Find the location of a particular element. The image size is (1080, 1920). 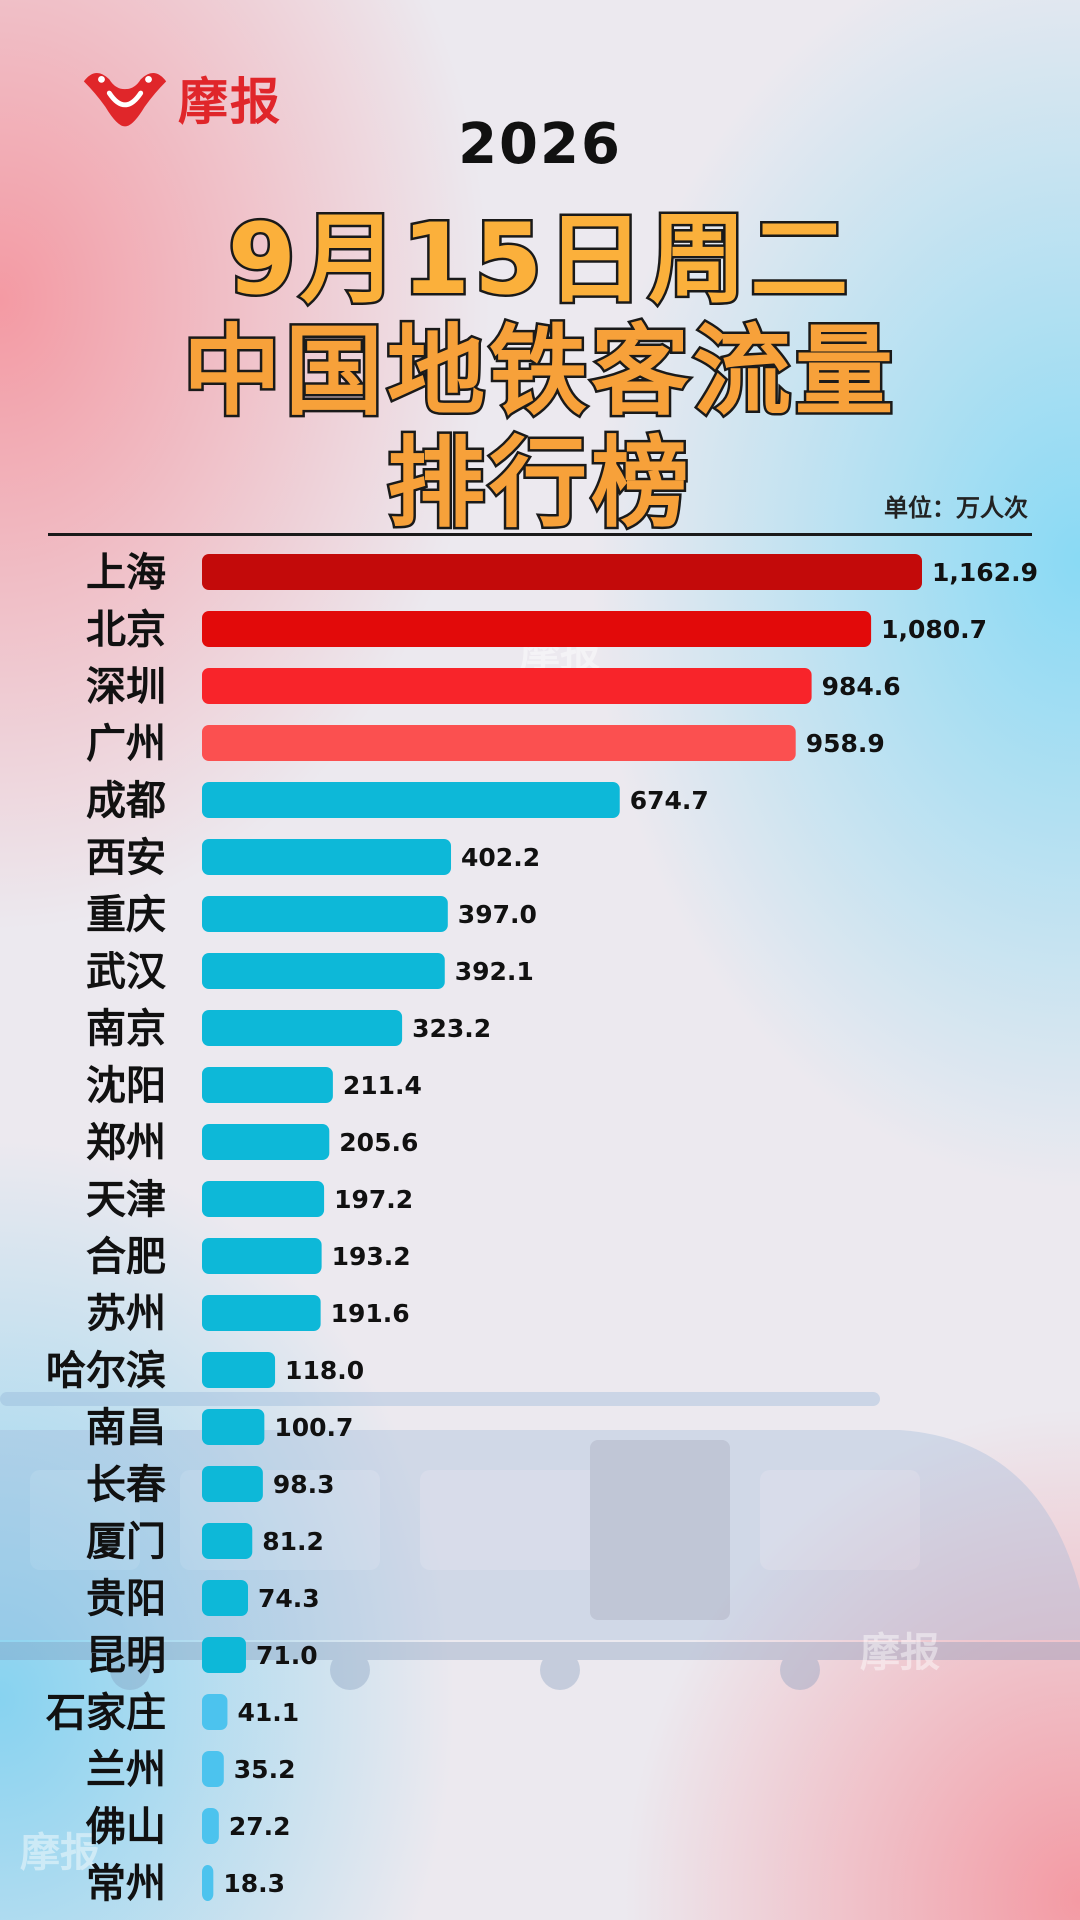

category-label: 常州 is located at coordinates (126, 1884).